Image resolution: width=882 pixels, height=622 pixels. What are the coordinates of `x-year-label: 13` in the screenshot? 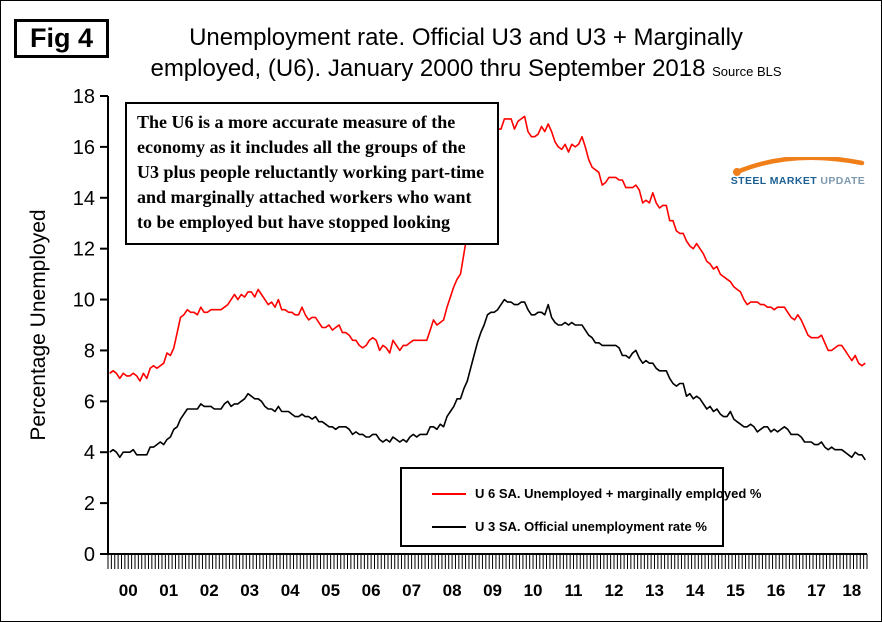 It's located at (654, 590).